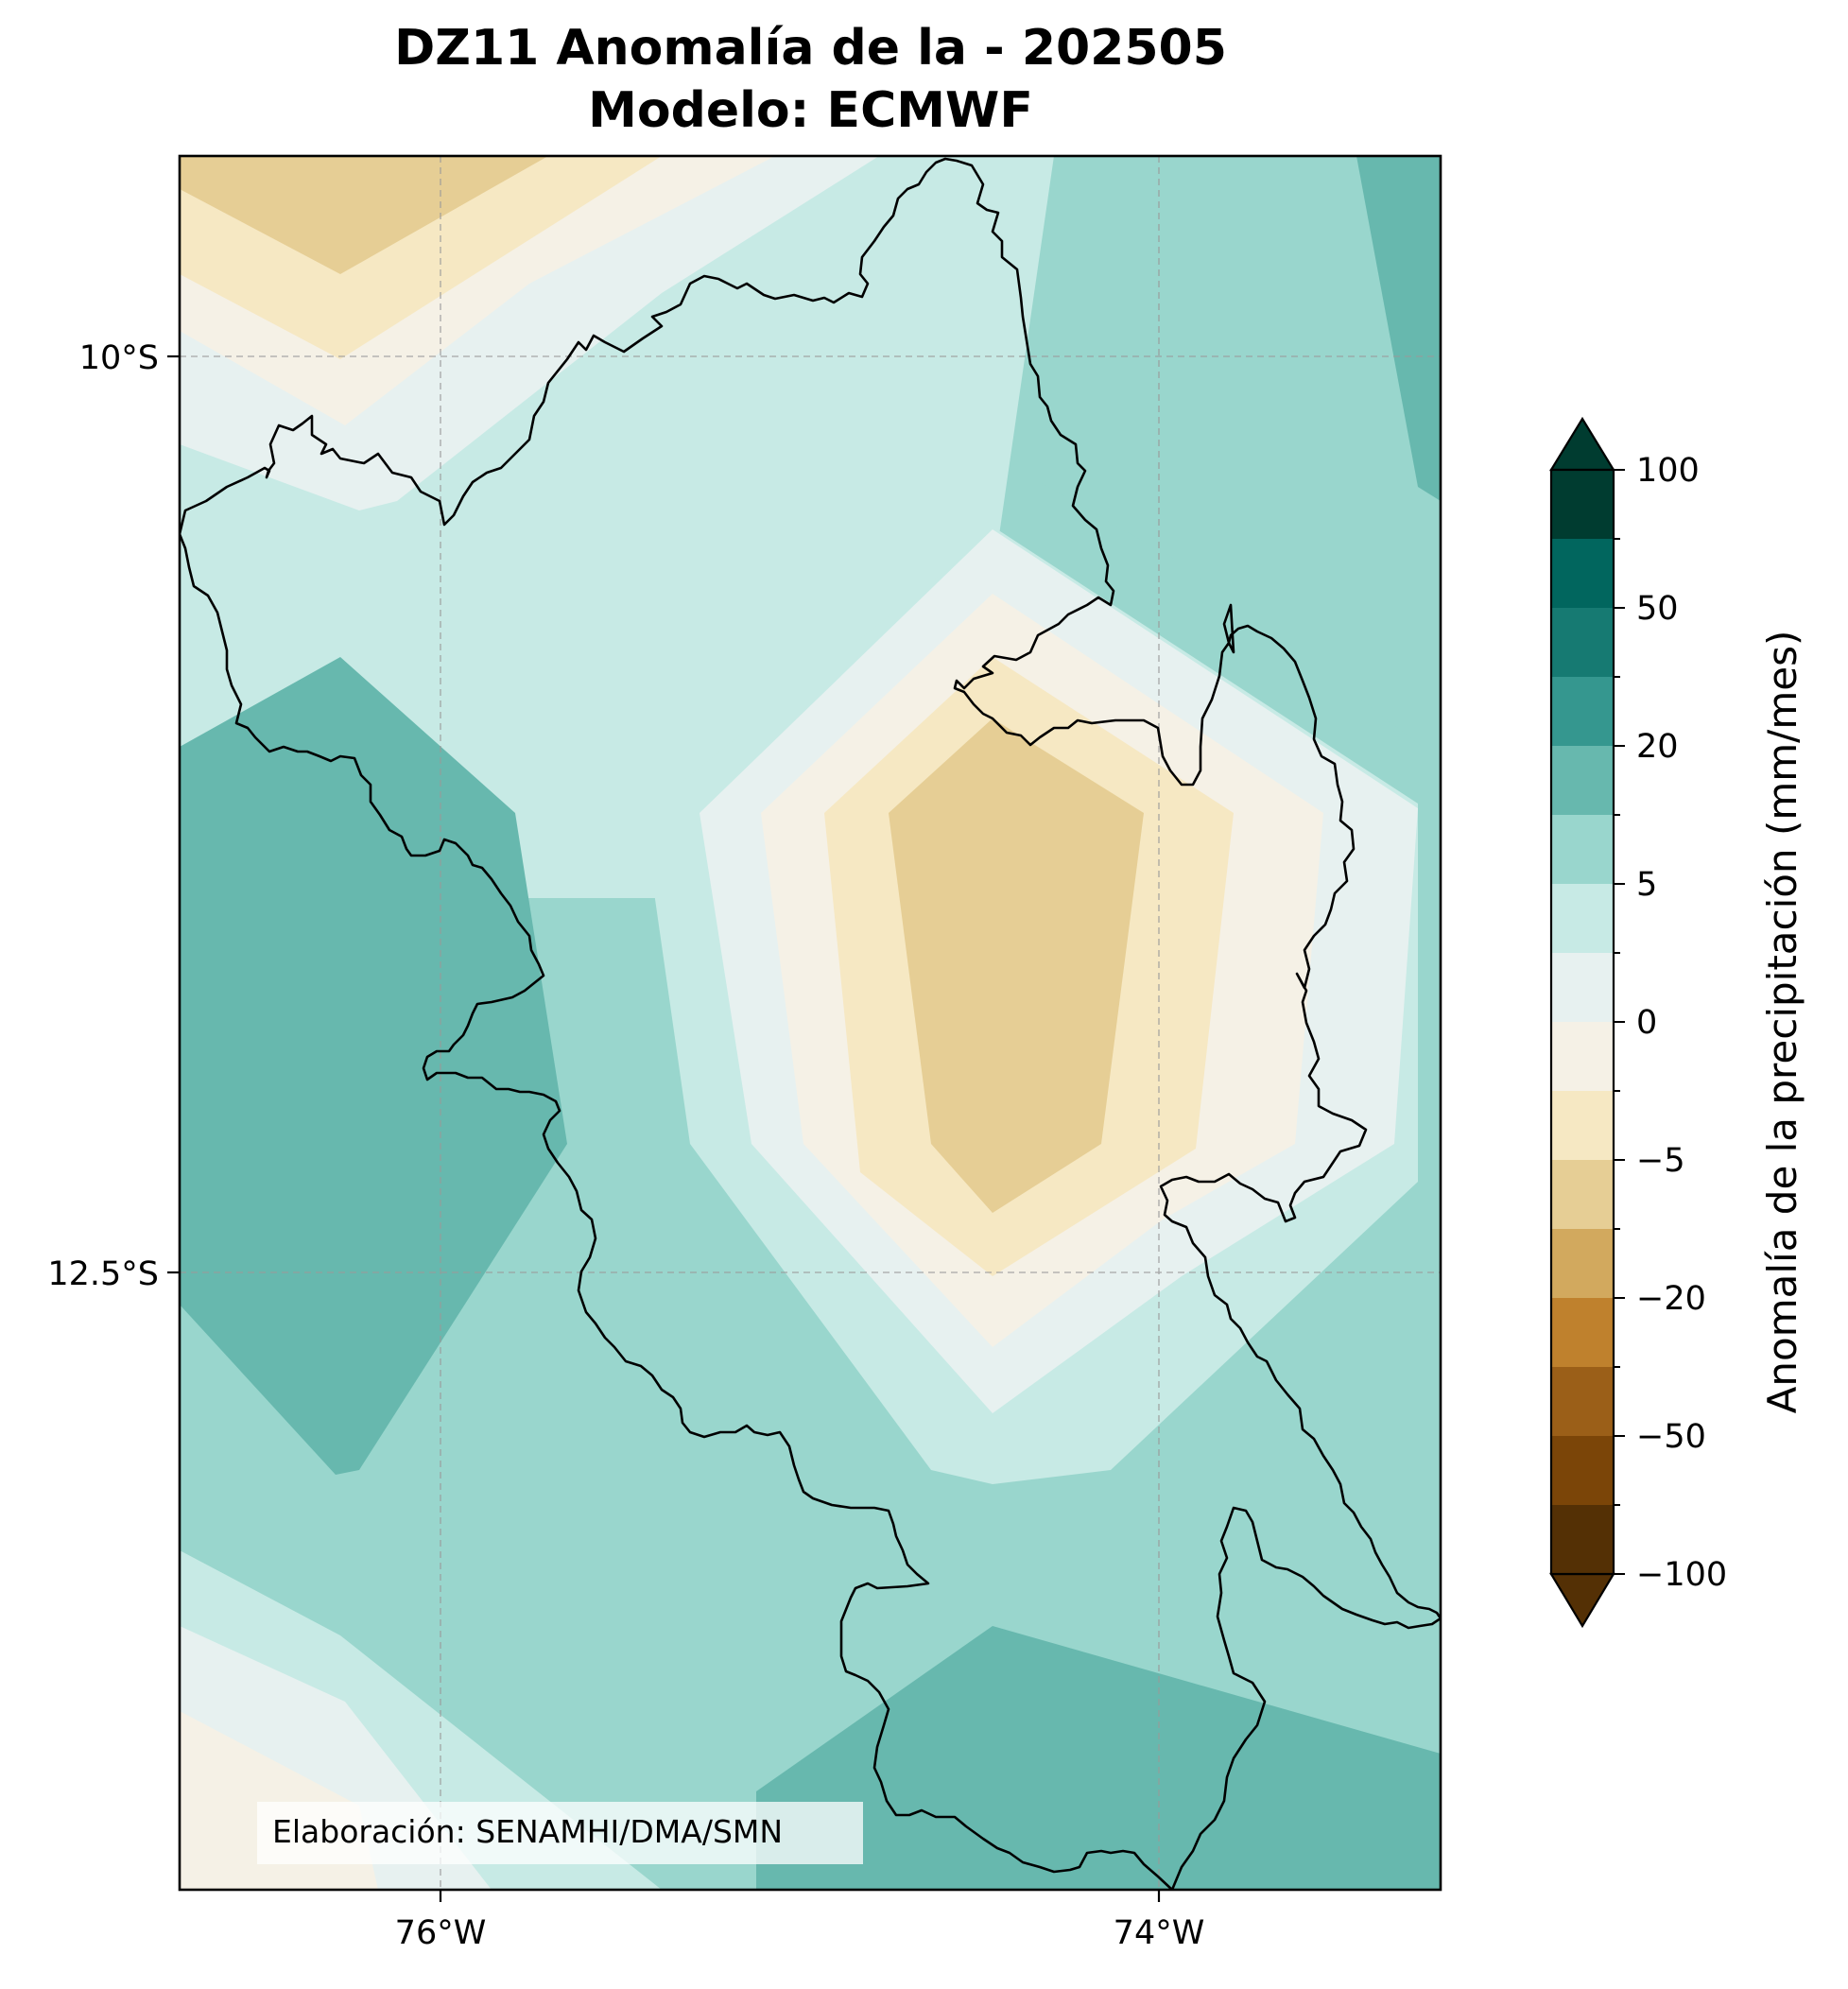  Describe the element at coordinates (1582, 444) in the screenshot. I see `colorbar-extend-max` at that location.